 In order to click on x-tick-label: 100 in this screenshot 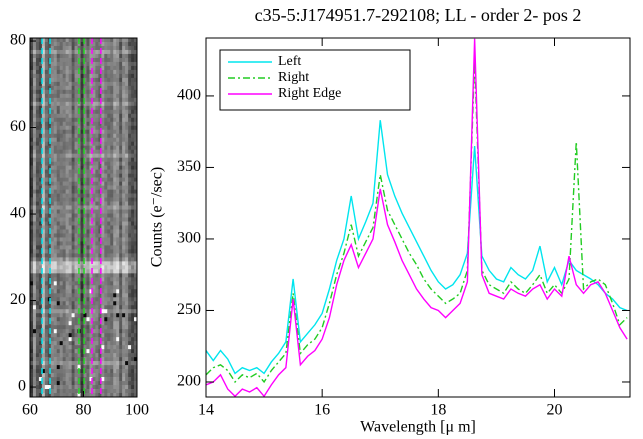, I will do `click(137, 410)`.